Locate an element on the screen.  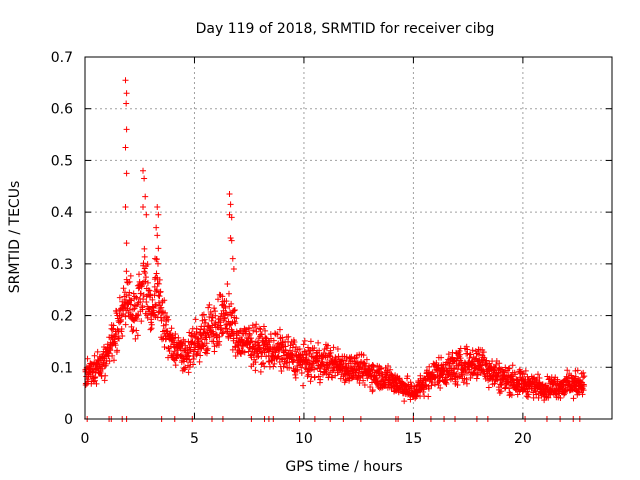
y-tick-label: 0.2 is located at coordinates (62, 317).